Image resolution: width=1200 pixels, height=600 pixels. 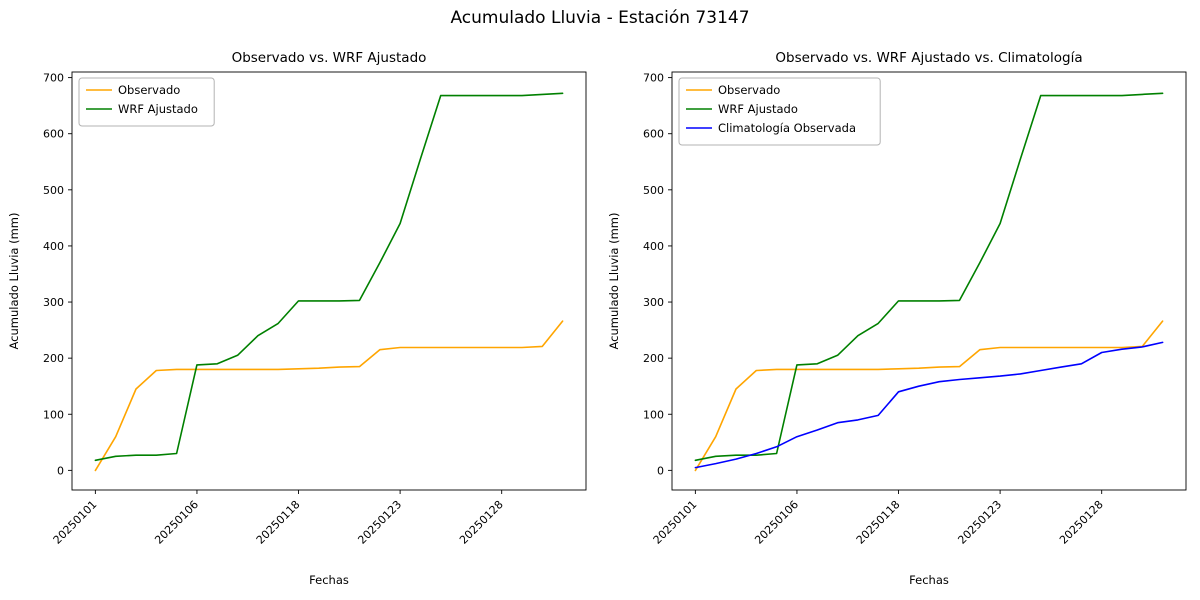 I want to click on legend-label: Climatología Observada, so click(x=787, y=128).